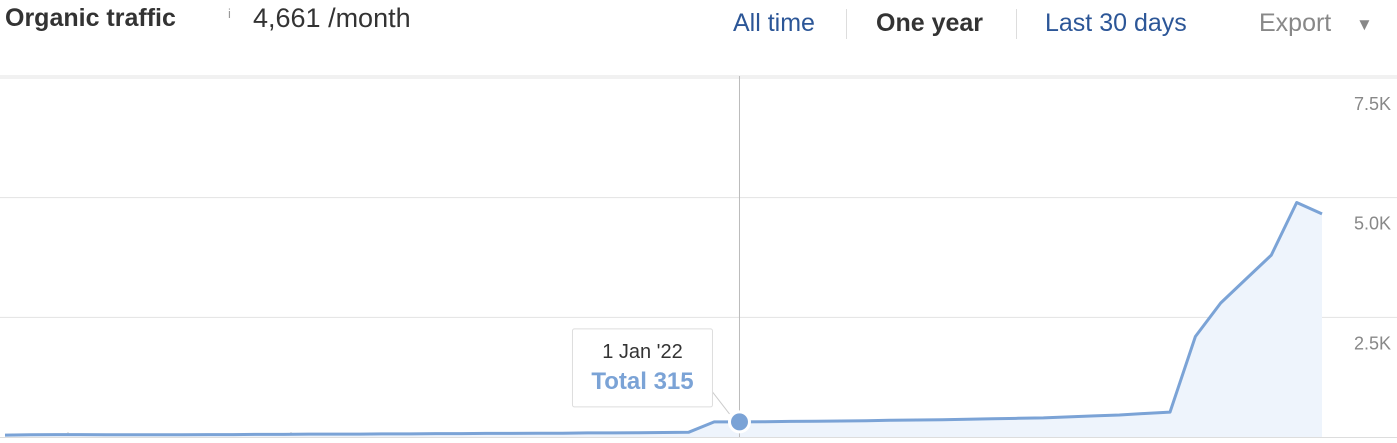 This screenshot has height=443, width=1397. I want to click on tooltip-series-name: Total, so click(619, 381).